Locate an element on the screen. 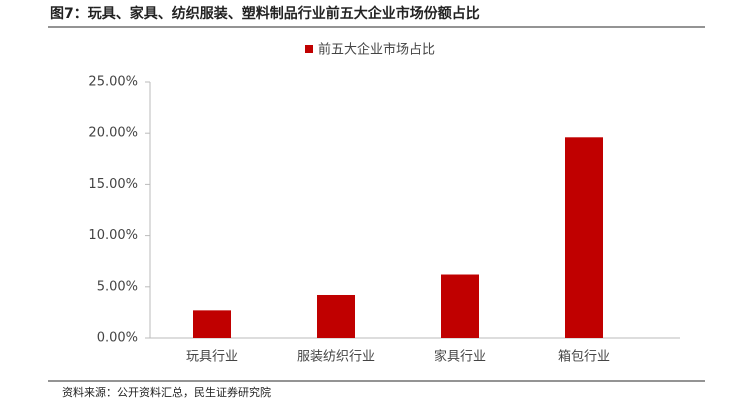 The width and height of the screenshot is (730, 406). source-note: 资料来源：公开资料汇总，民生证券研究院 is located at coordinates (166, 392).